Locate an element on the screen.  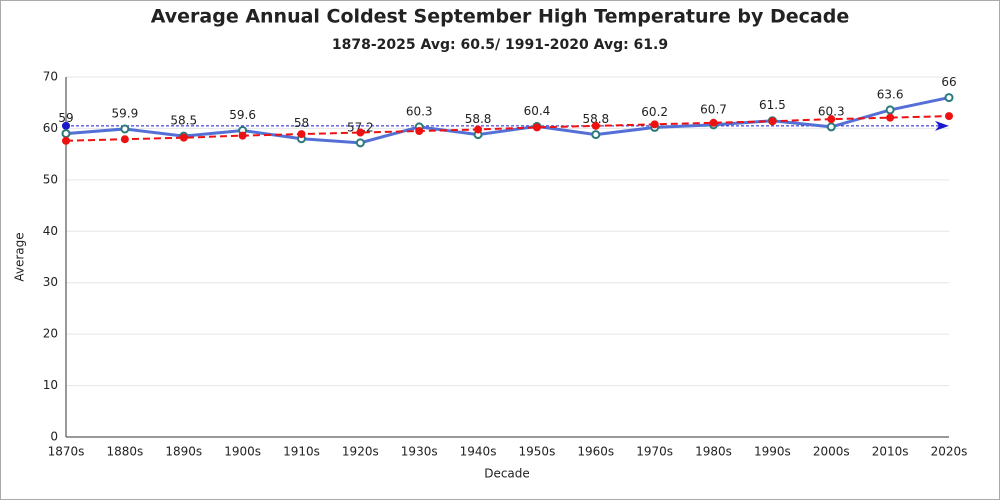
x-tick-label: 1960s is located at coordinates (595, 452).